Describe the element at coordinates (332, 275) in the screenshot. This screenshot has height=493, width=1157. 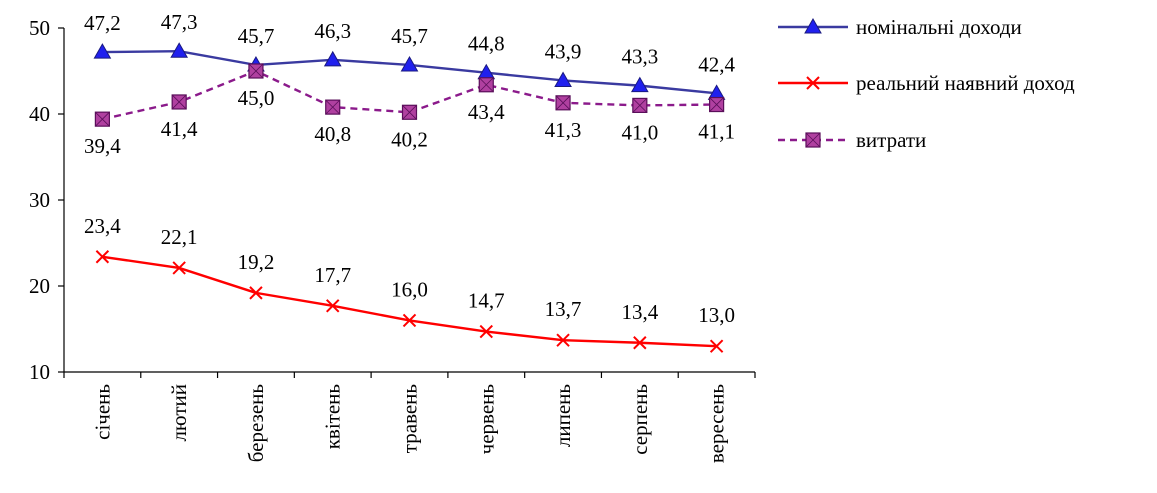
I see `data-label: 17,7` at that location.